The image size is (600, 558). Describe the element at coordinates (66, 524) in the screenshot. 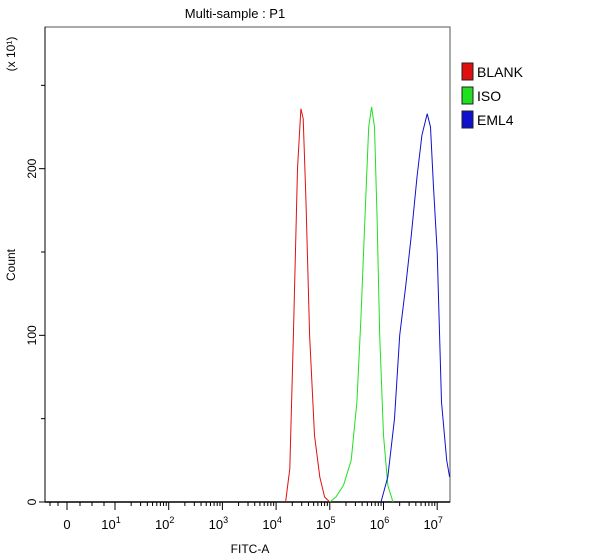

I see `x-tick-label: 0` at that location.